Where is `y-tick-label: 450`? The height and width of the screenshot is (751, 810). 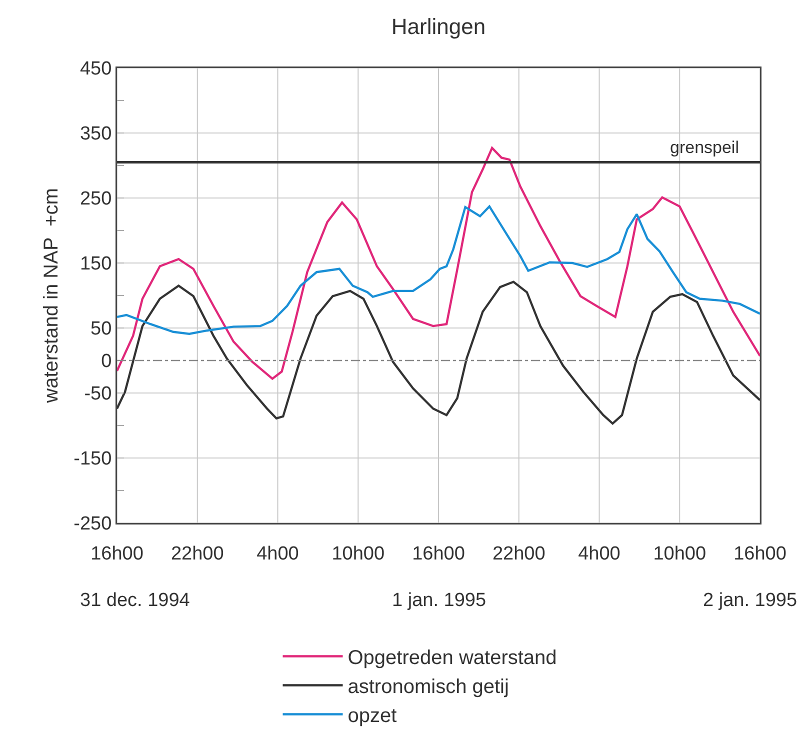 y-tick-label: 450 is located at coordinates (96, 69).